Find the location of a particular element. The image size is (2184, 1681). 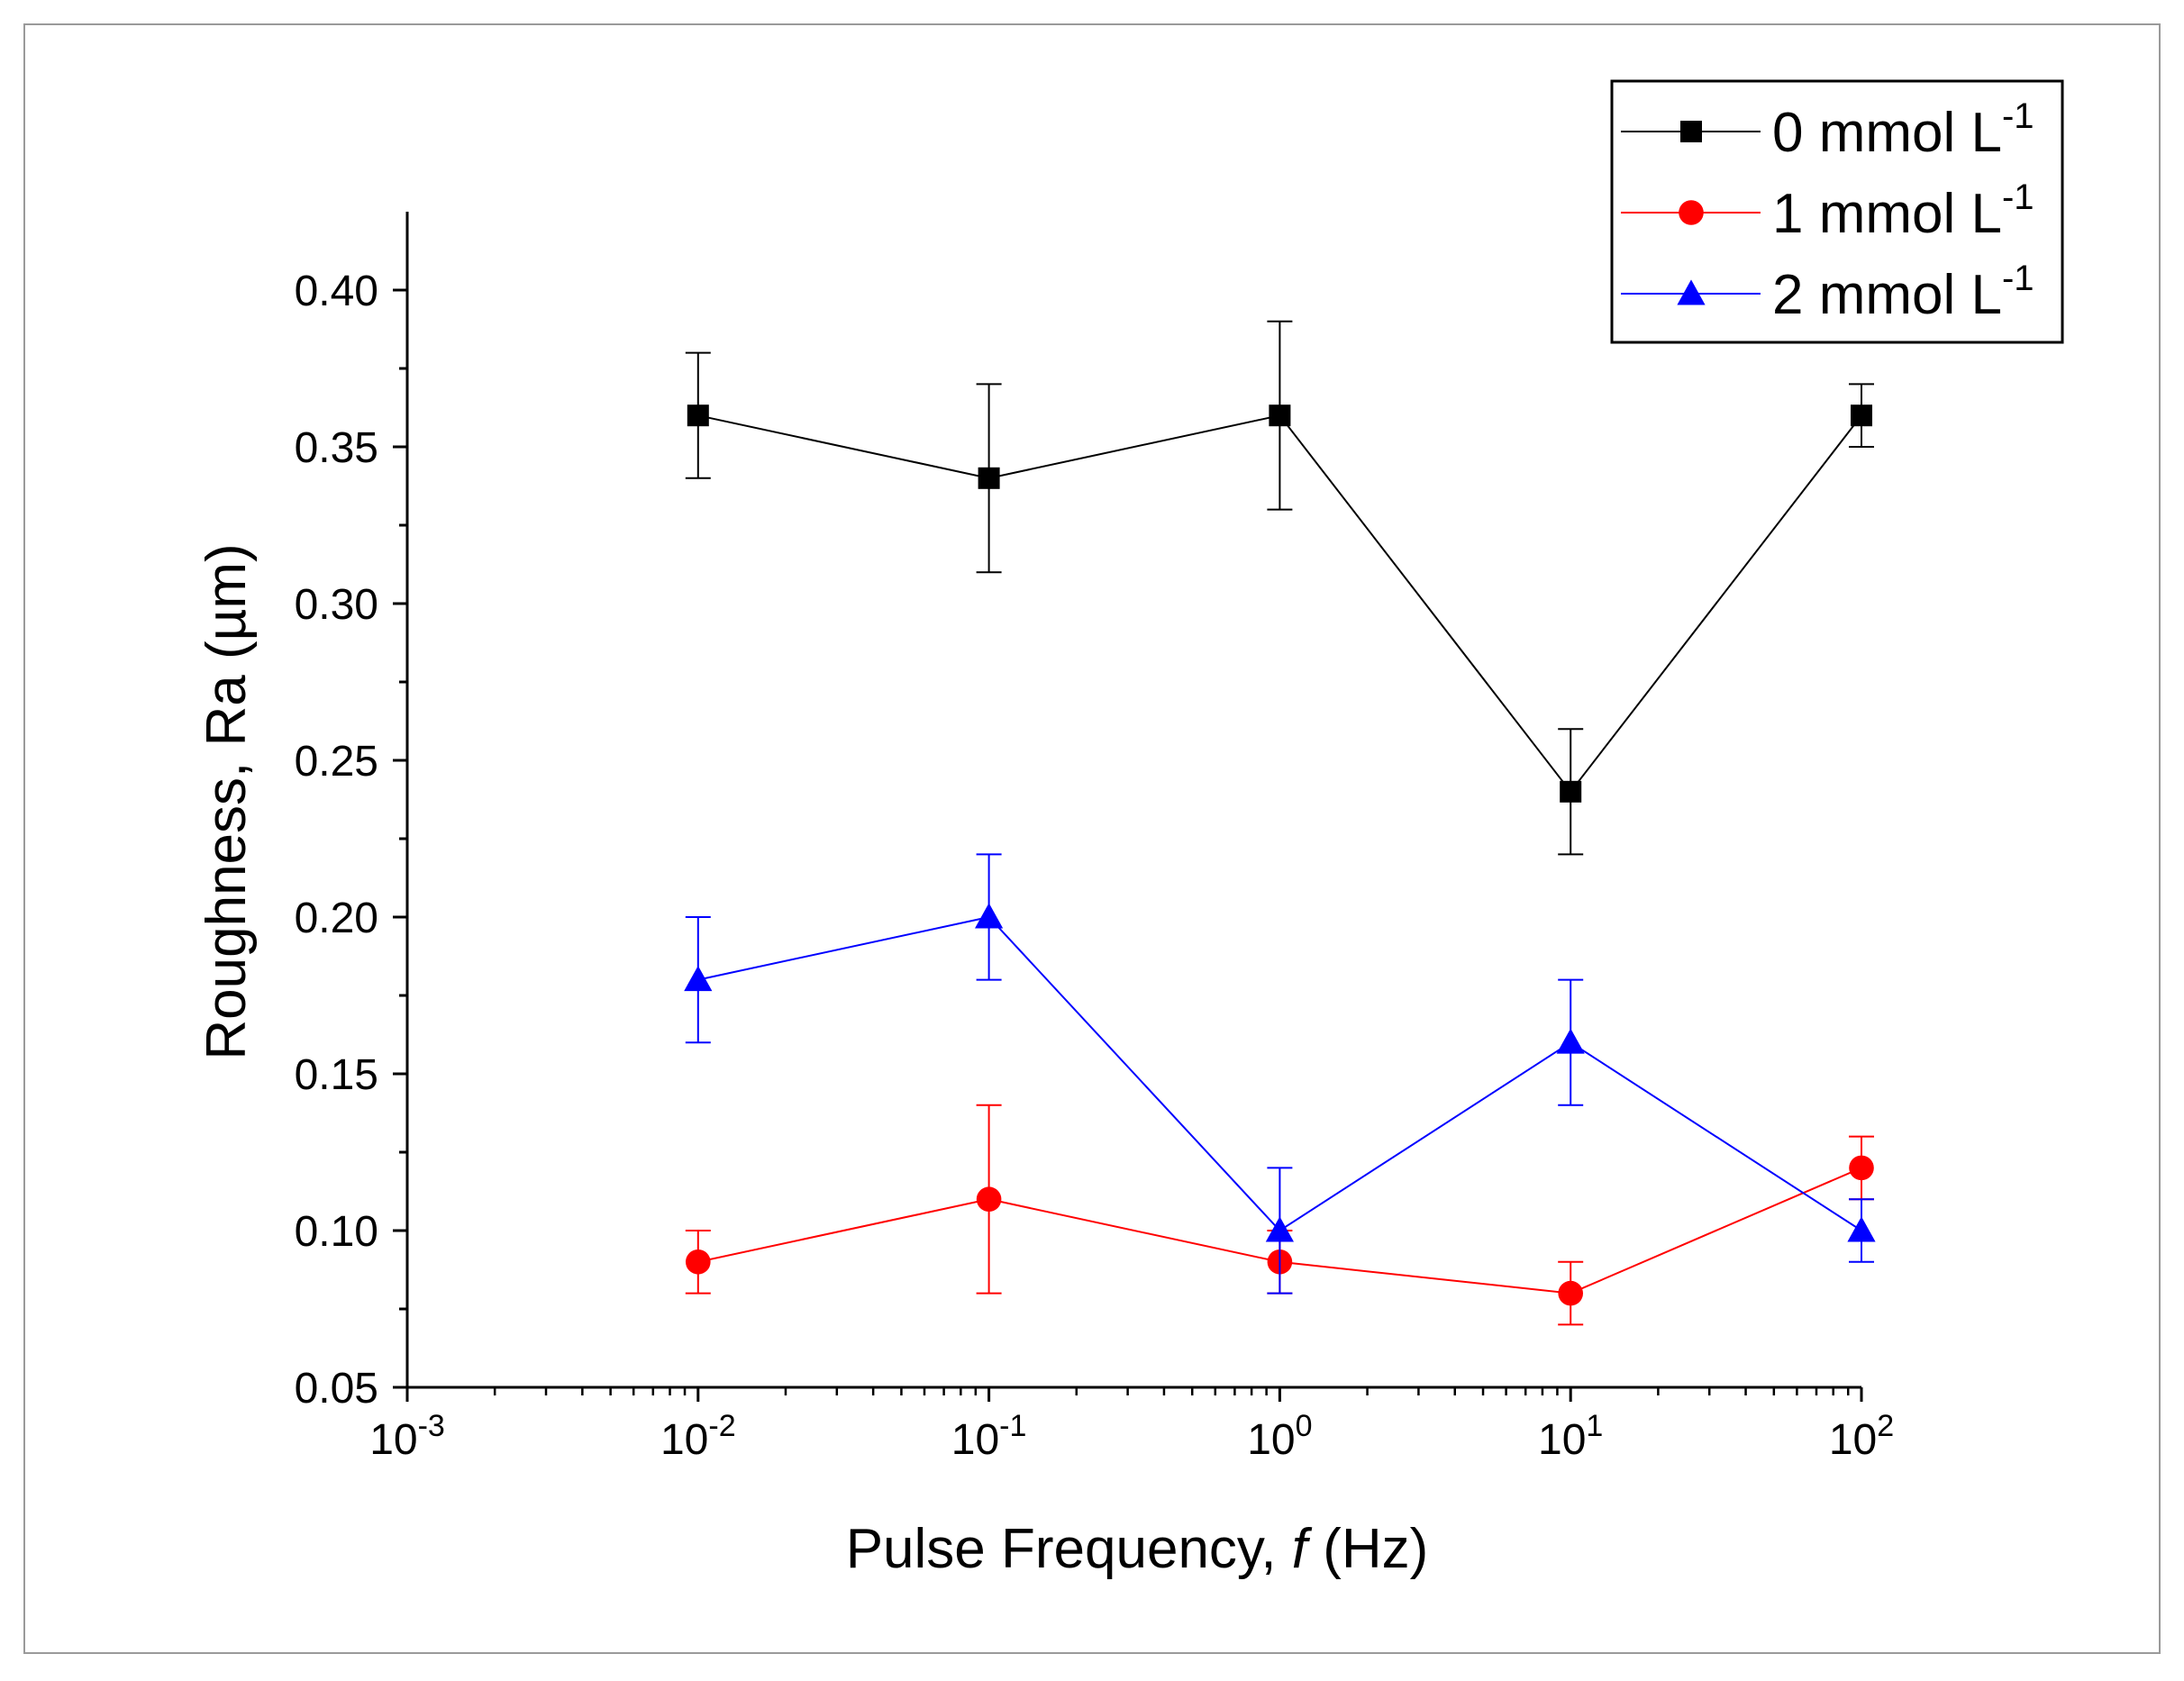

y-tick-label: 0.10 is located at coordinates (337, 1232).